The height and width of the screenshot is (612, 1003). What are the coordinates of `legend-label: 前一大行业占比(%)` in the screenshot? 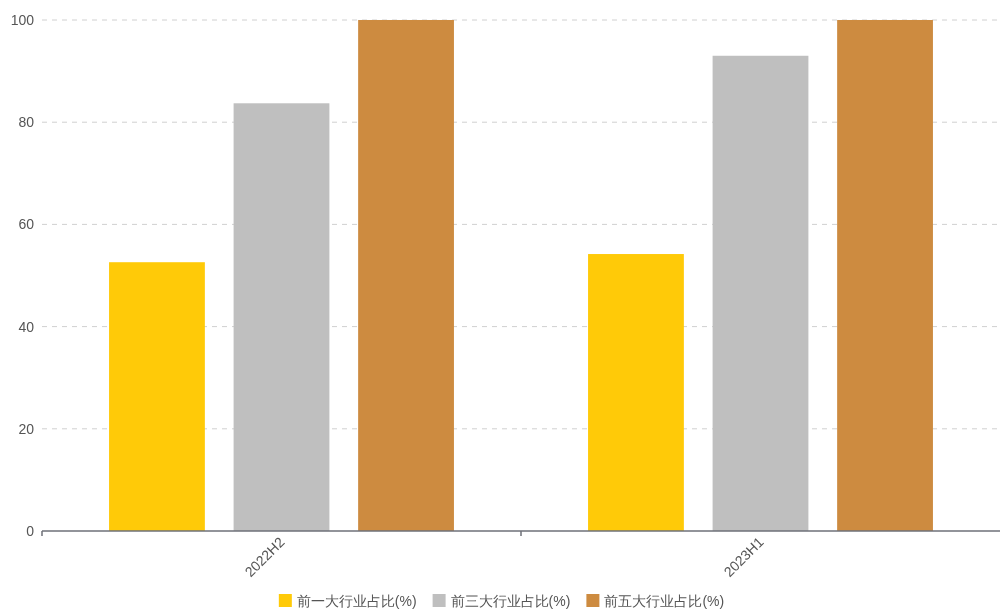 It's located at (356, 601).